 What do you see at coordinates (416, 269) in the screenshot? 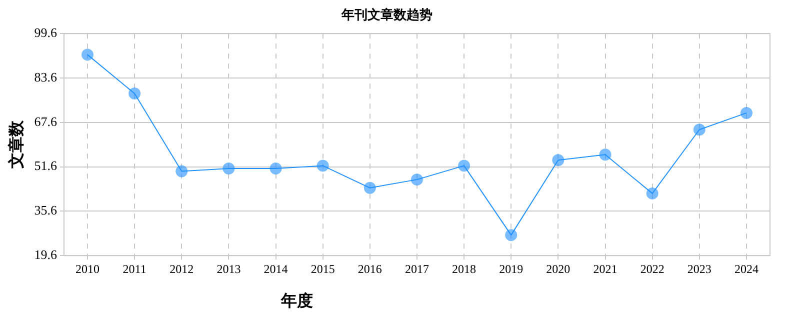
I see `x-tick-label: 2017` at bounding box center [416, 269].